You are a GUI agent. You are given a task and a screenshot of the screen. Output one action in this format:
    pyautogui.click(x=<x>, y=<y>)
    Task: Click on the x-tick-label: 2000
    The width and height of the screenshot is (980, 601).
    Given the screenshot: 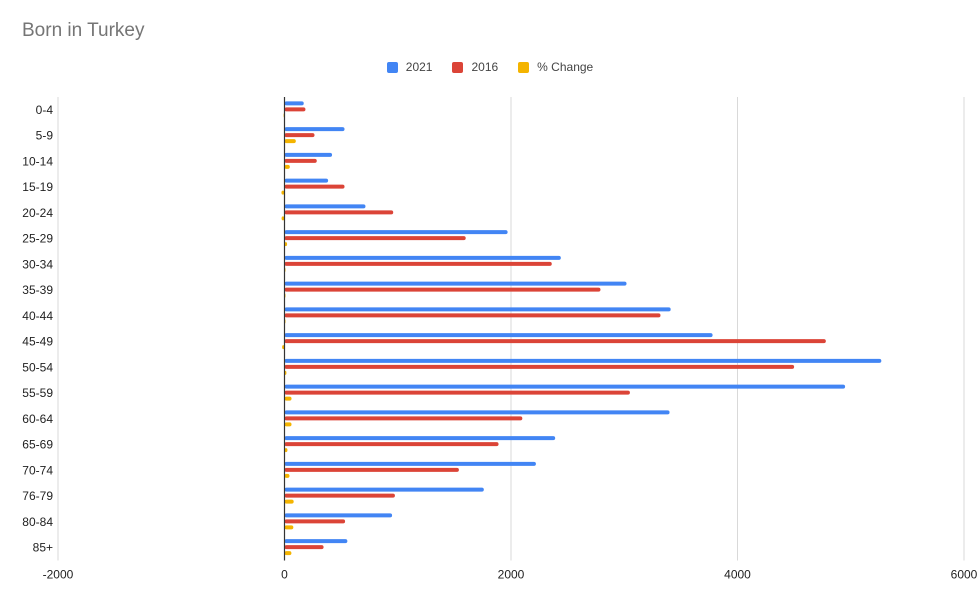 What is the action you would take?
    pyautogui.click(x=511, y=575)
    